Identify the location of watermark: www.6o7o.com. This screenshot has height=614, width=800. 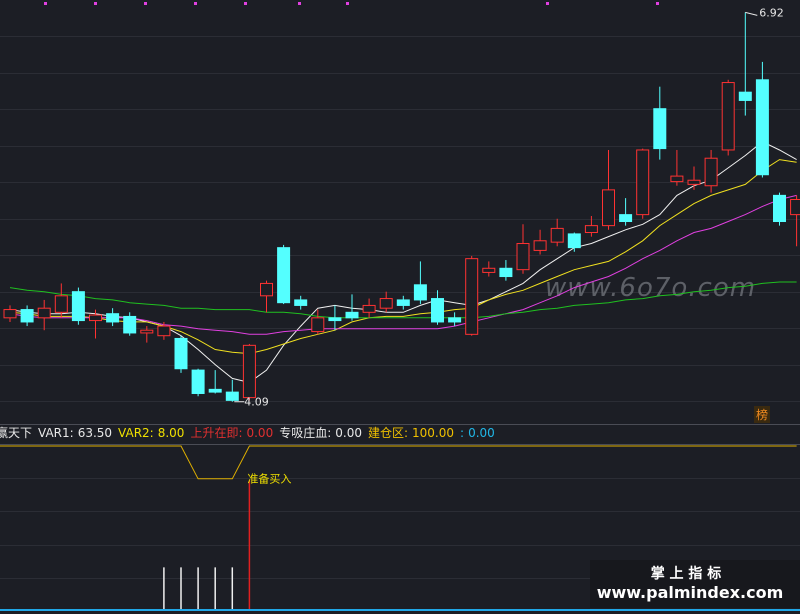
(650, 288).